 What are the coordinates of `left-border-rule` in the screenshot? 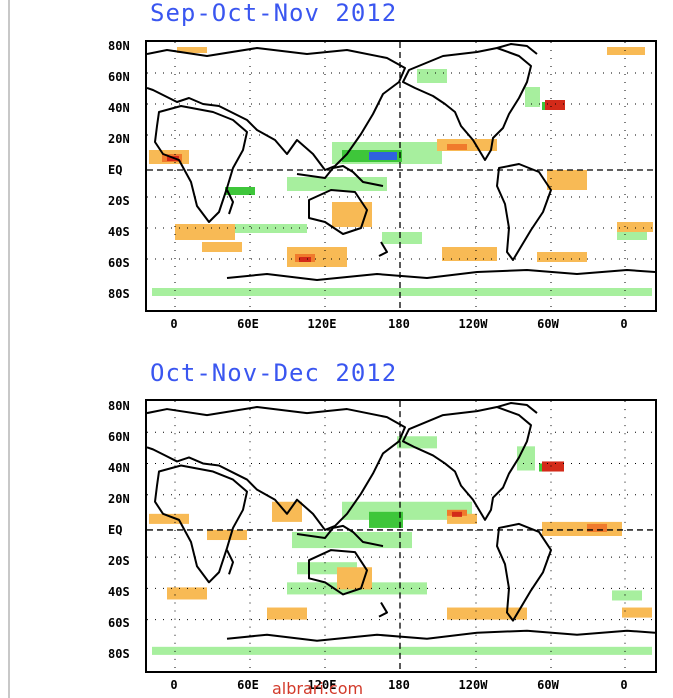 It's located at (9, 349).